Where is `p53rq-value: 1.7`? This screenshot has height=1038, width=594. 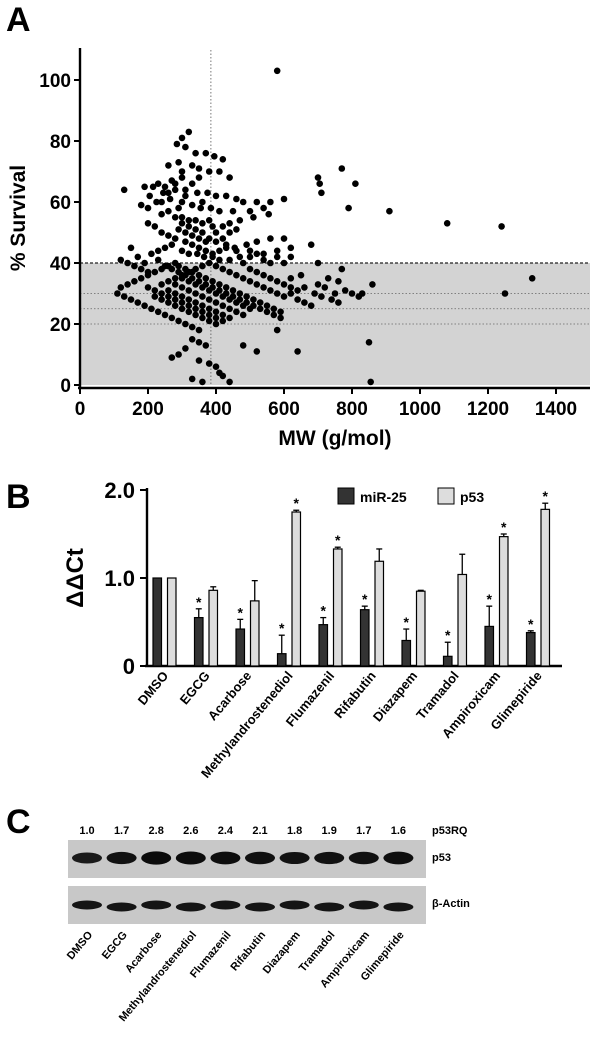
p53rq-value: 1.7 is located at coordinates (121, 831).